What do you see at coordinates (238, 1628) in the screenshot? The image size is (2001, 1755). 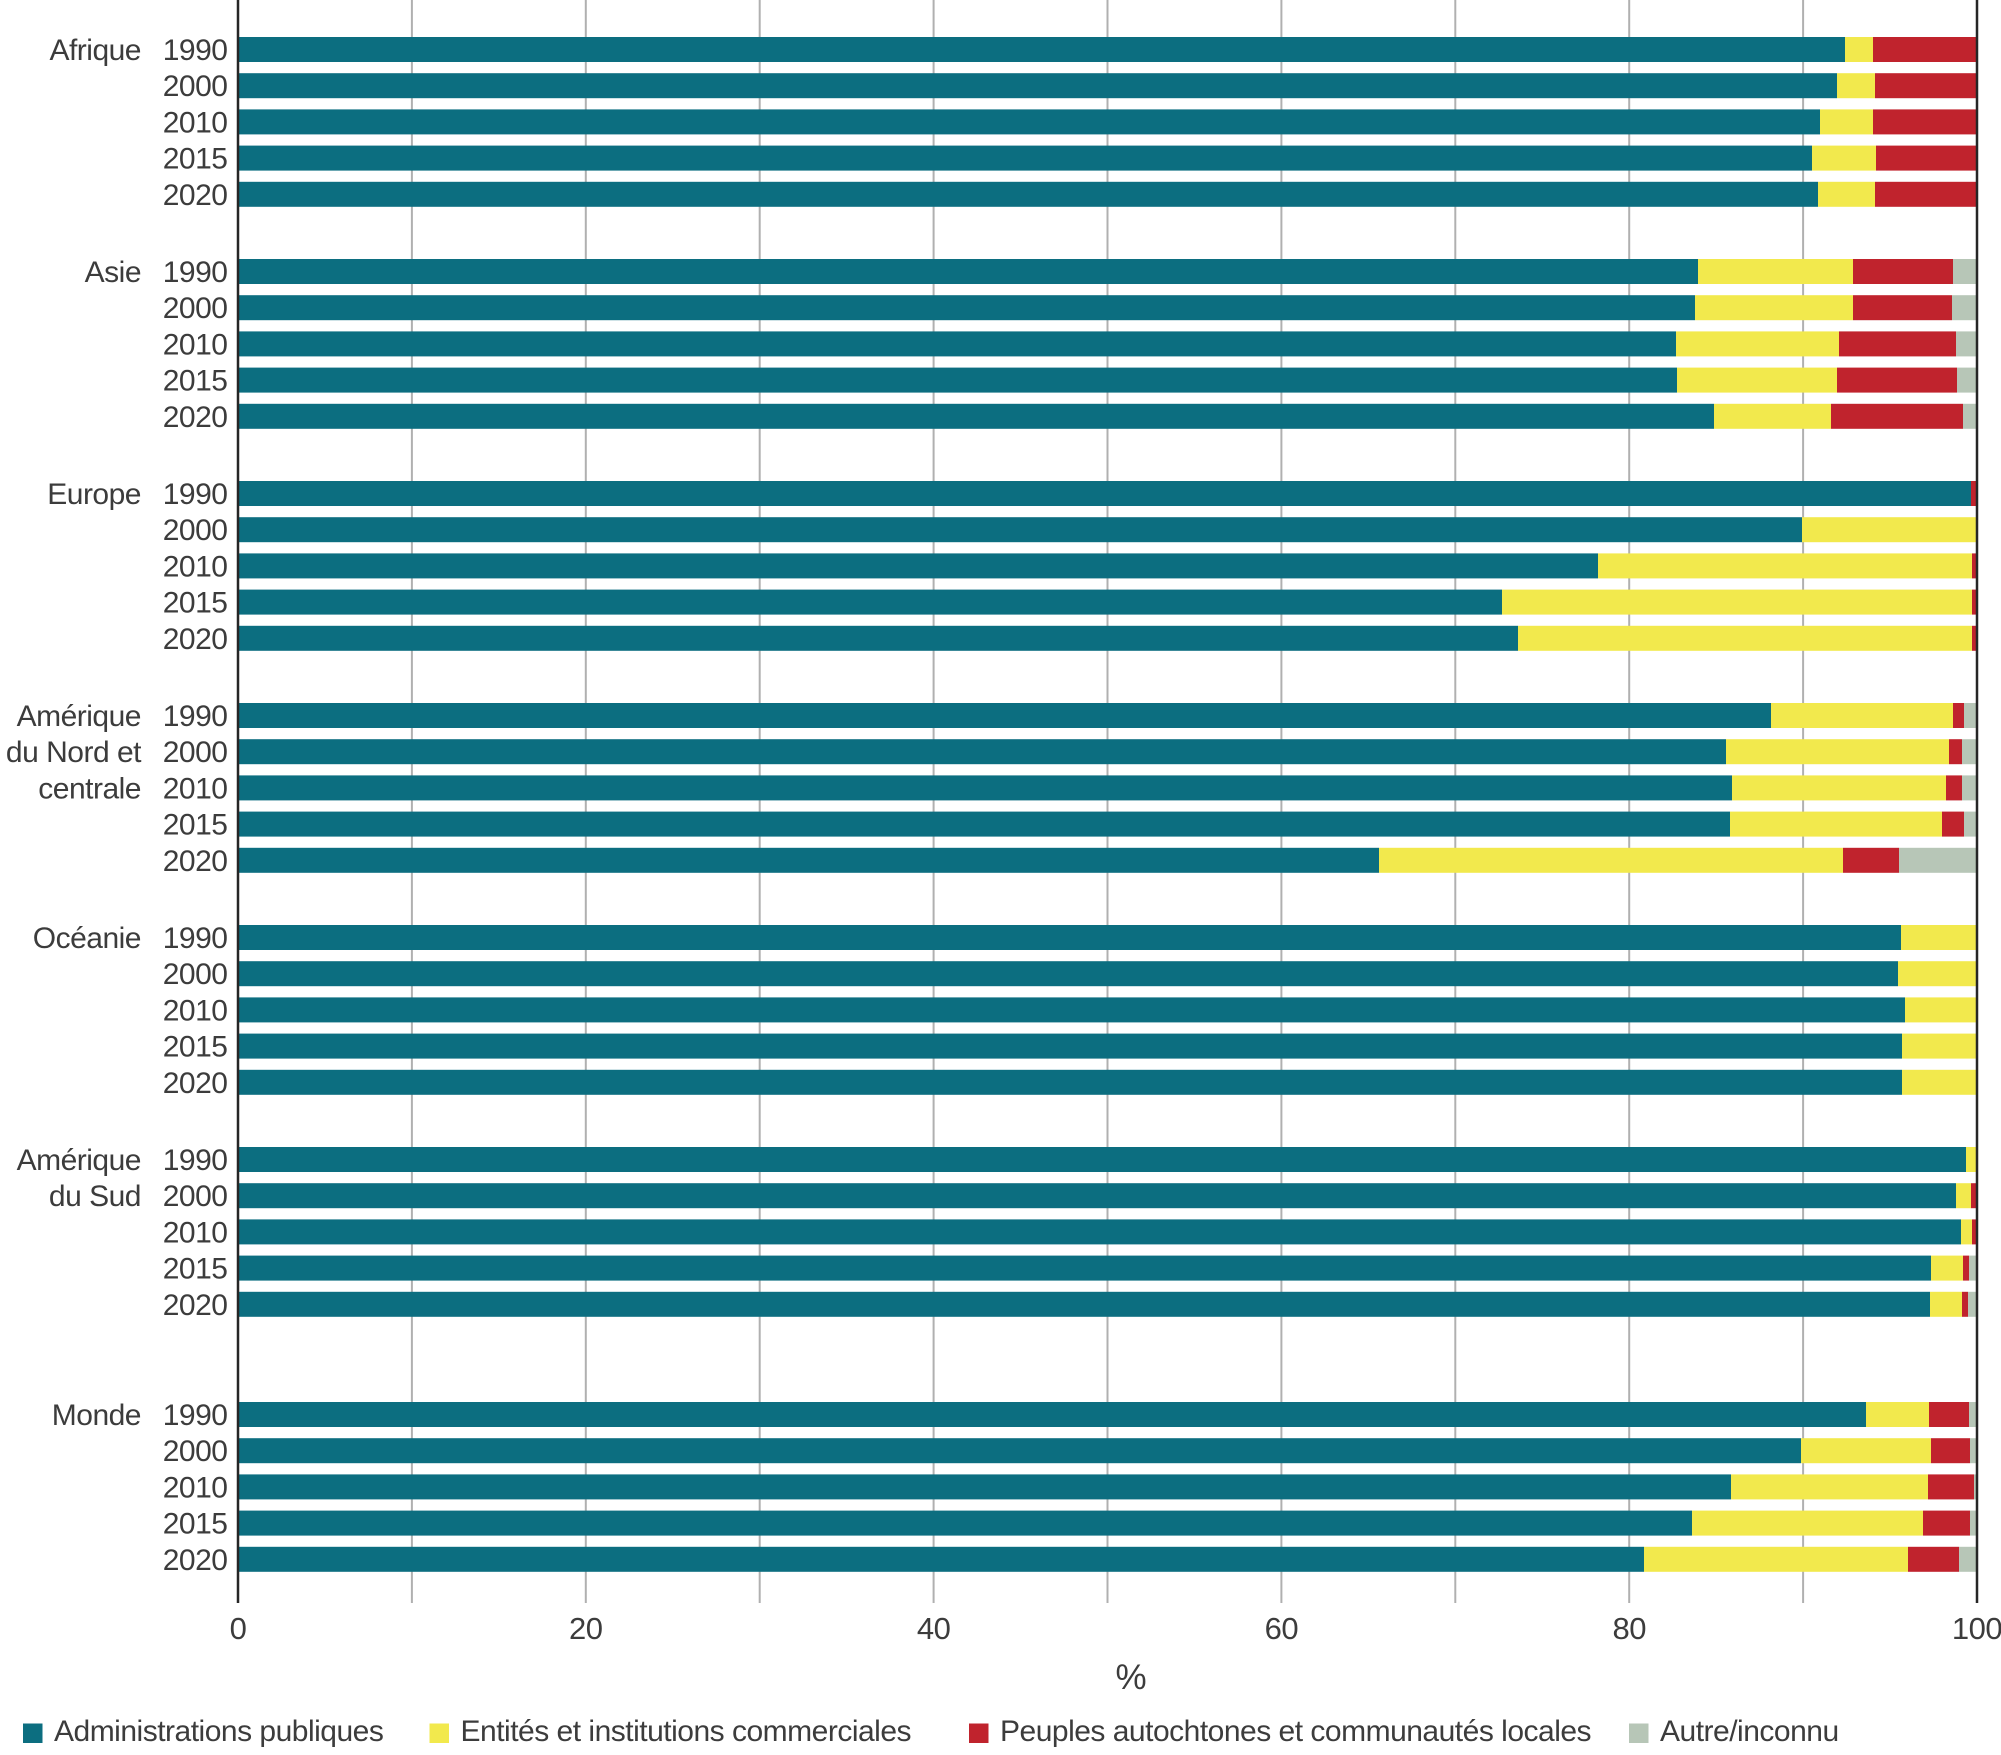 I see `svg-text: 0` at bounding box center [238, 1628].